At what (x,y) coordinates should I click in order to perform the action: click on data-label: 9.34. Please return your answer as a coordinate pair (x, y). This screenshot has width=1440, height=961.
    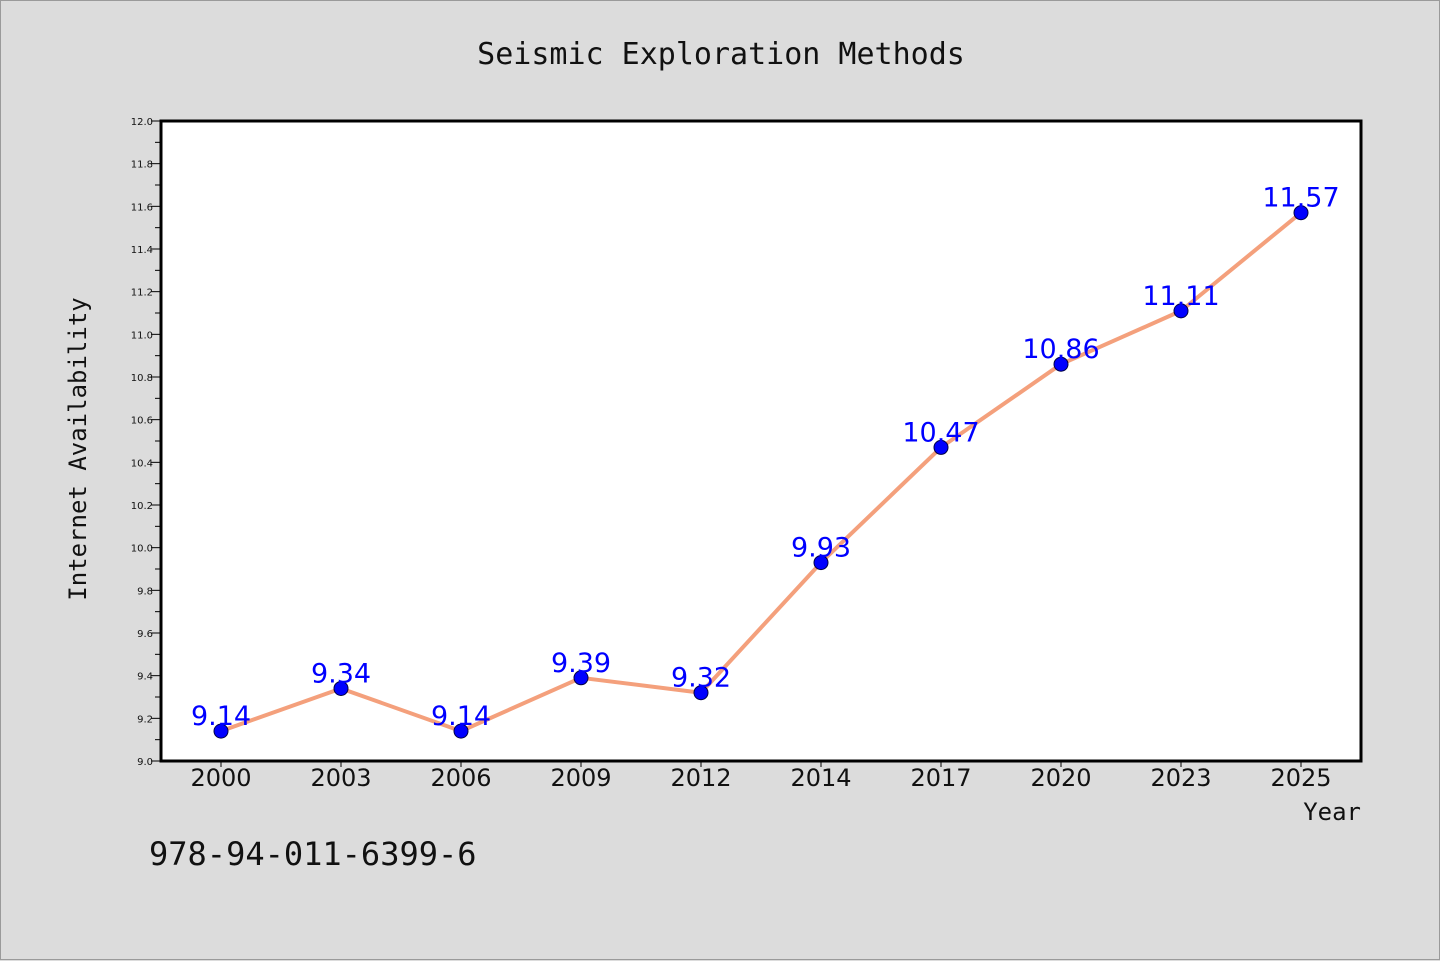
    Looking at the image, I should click on (341, 673).